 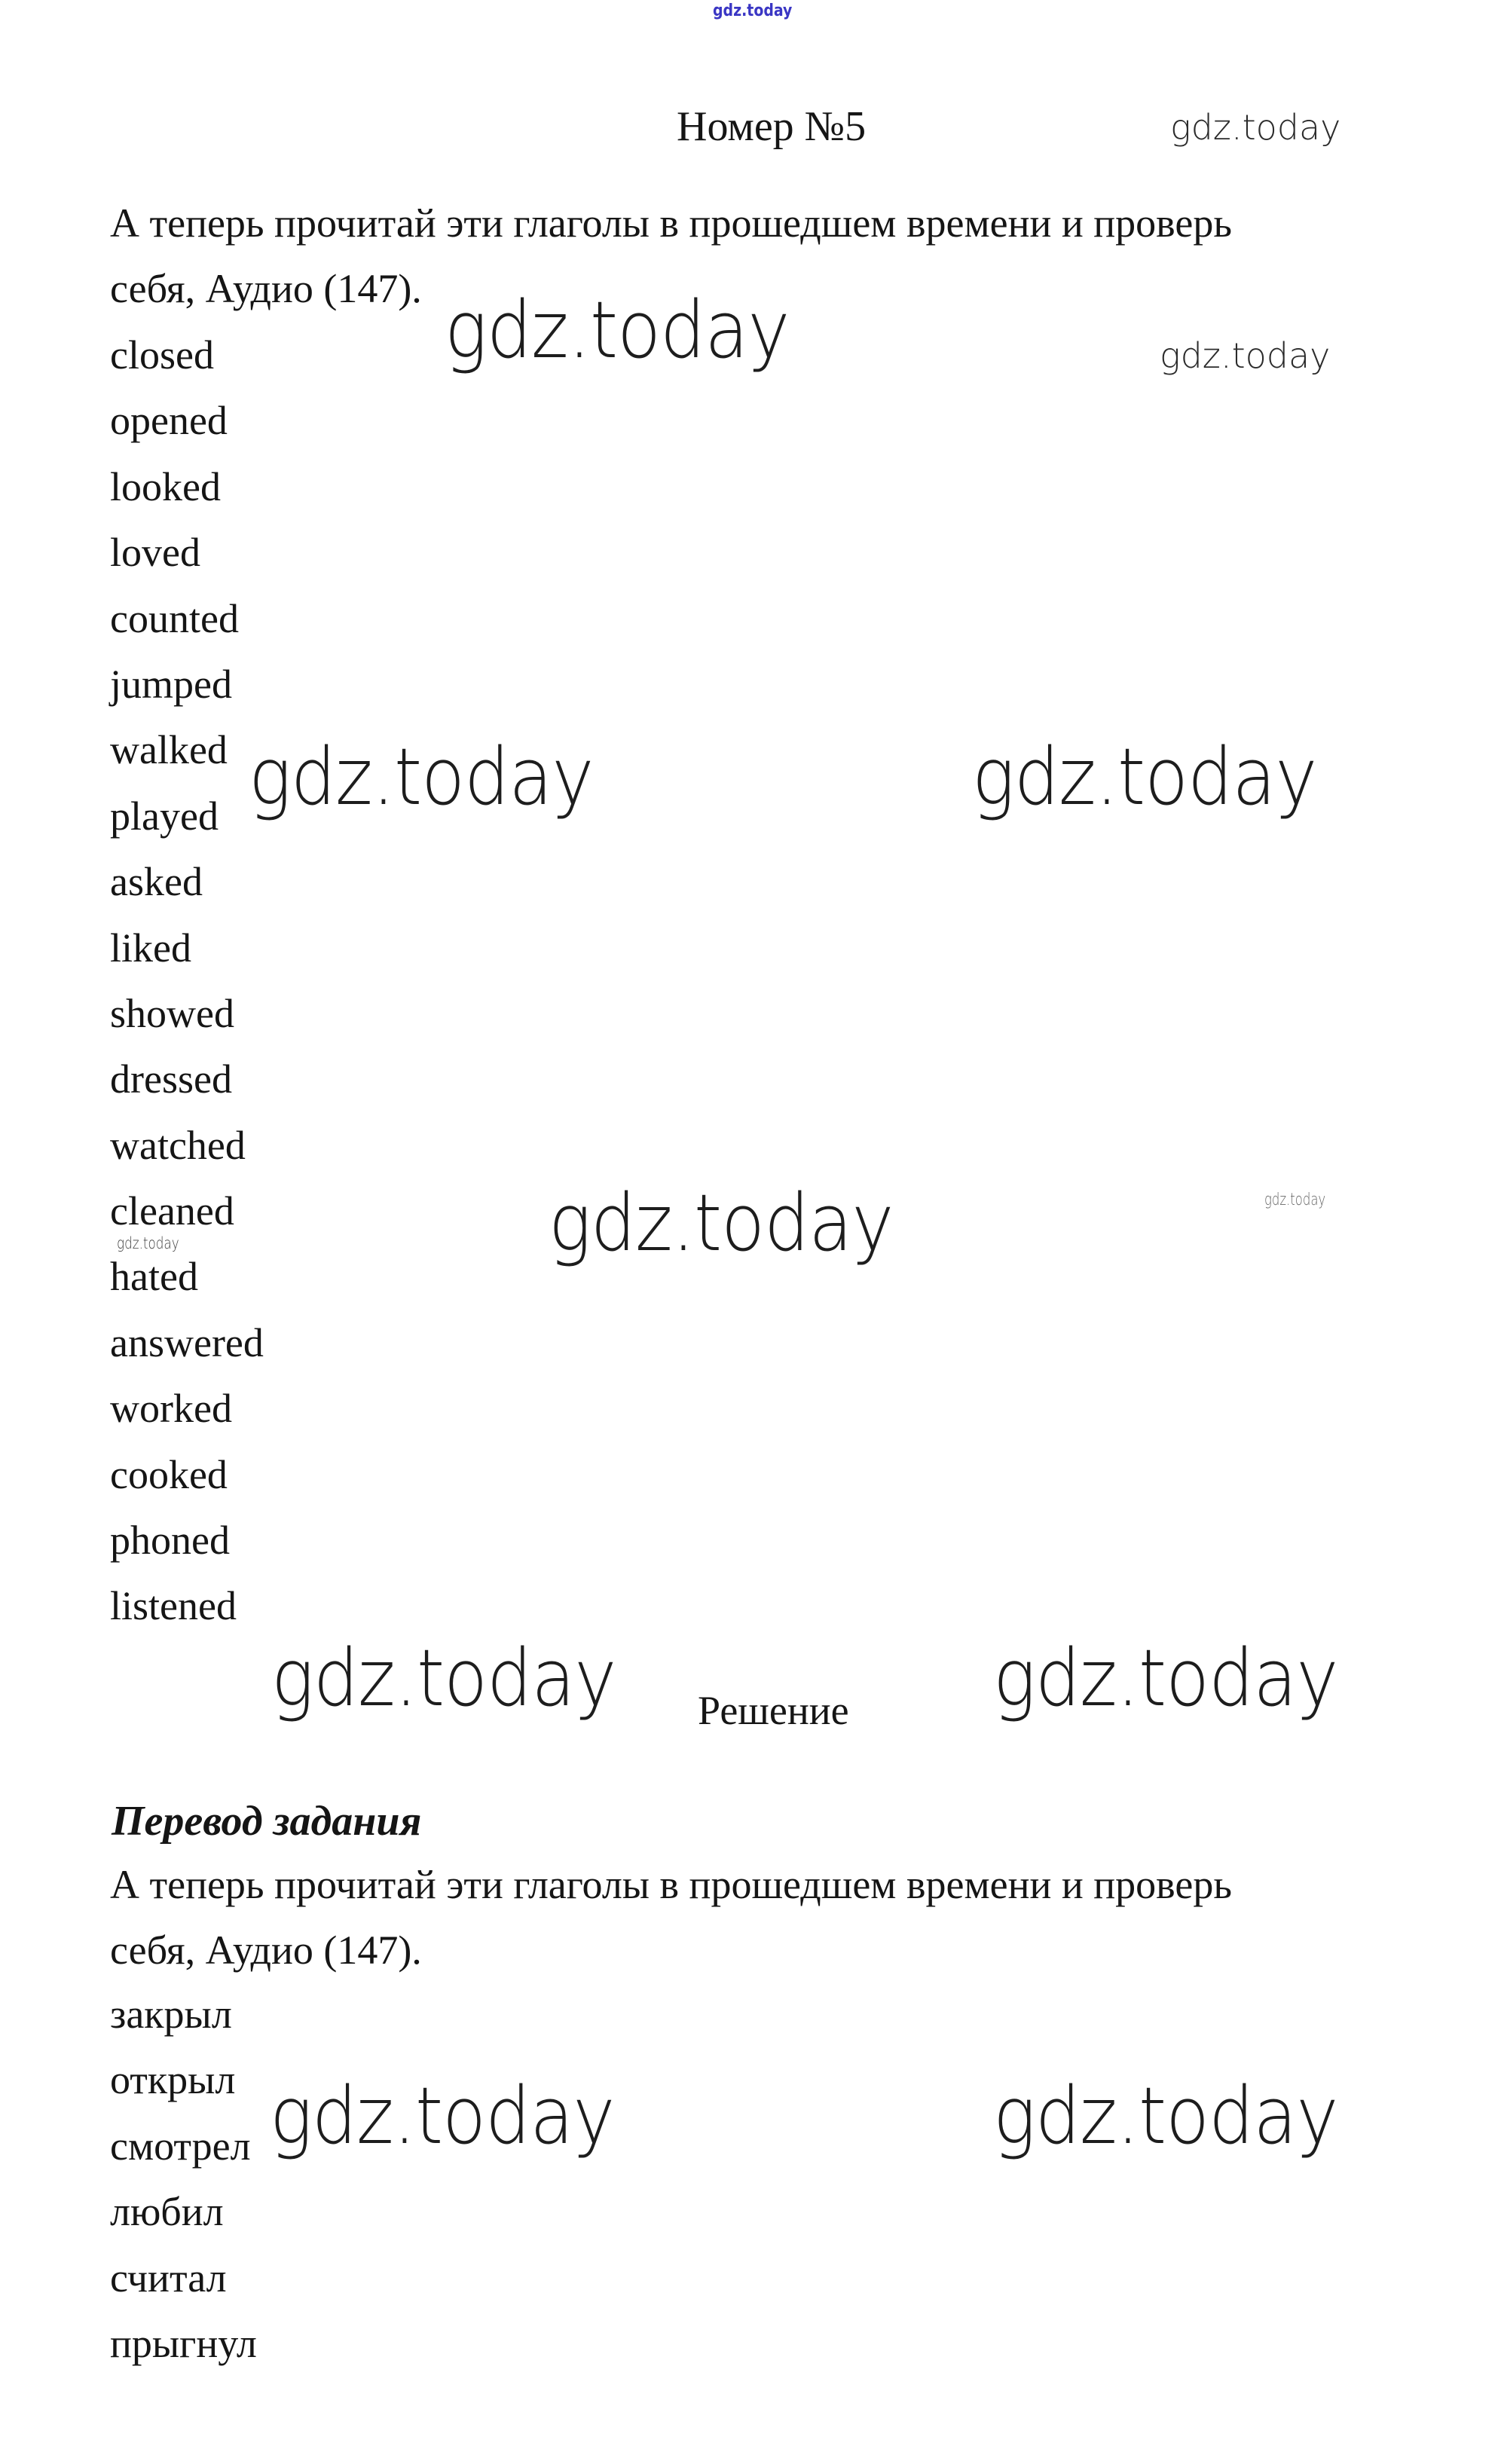 I want to click on verb-item: asked, so click(x=156, y=882).